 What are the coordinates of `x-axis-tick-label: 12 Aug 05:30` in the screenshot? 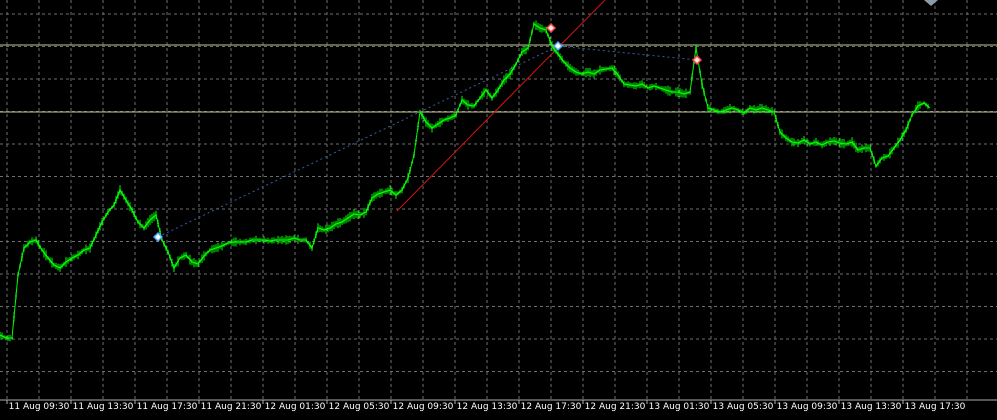 It's located at (359, 407).